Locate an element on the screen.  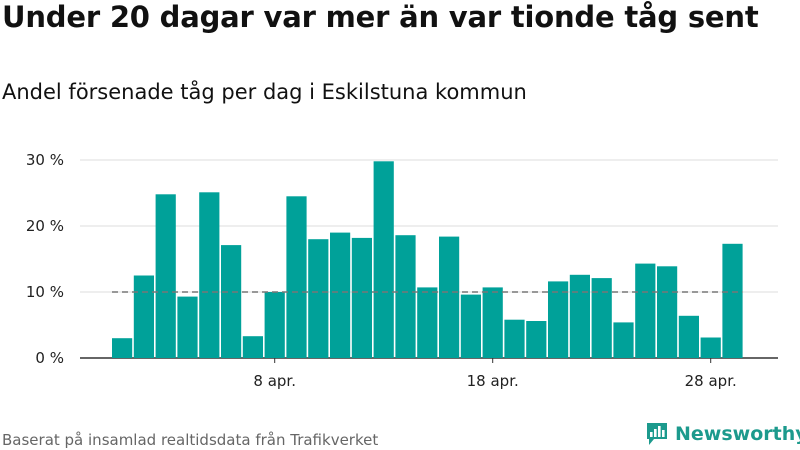
newsworthy-brand: Newsworthy is located at coordinates (722, 434).